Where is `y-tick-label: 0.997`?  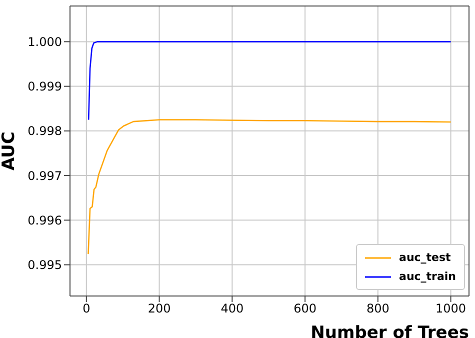 y-tick-label: 0.997 is located at coordinates (45, 175).